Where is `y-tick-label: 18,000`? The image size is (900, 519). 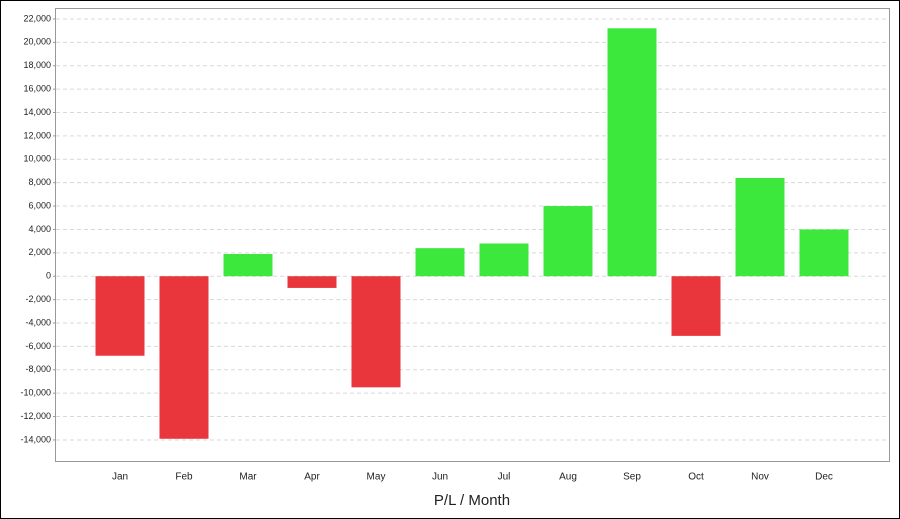
y-tick-label: 18,000 is located at coordinates (37, 65).